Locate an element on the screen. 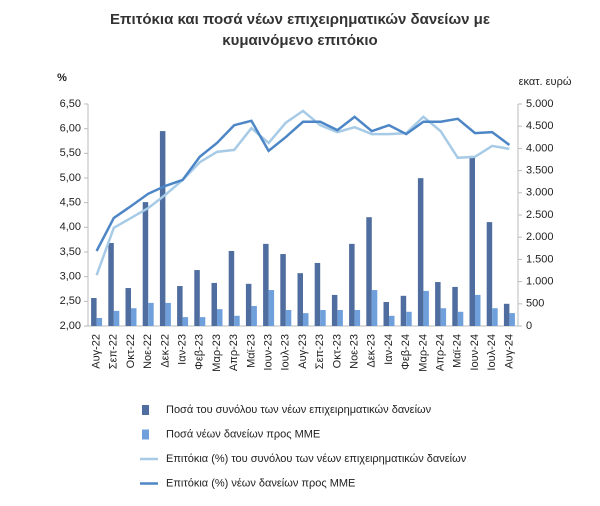 The width and height of the screenshot is (600, 506). y-tick-label: 3,00 is located at coordinates (70, 277).